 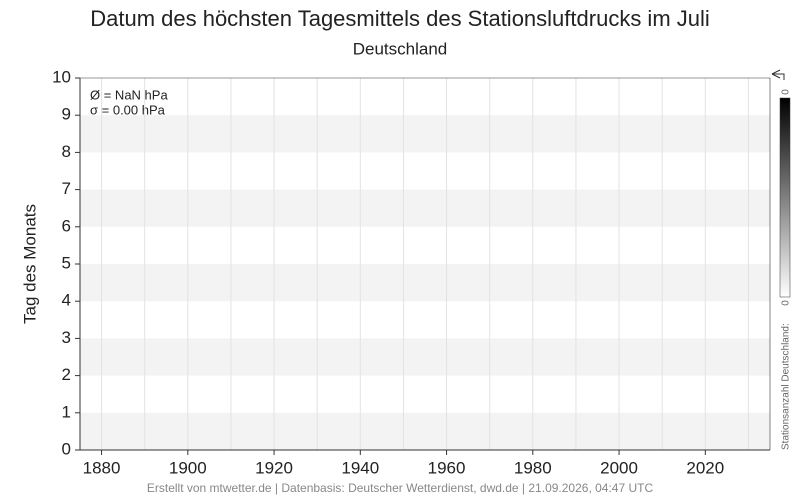 I want to click on y-tick-label: 7, so click(x=66, y=188).